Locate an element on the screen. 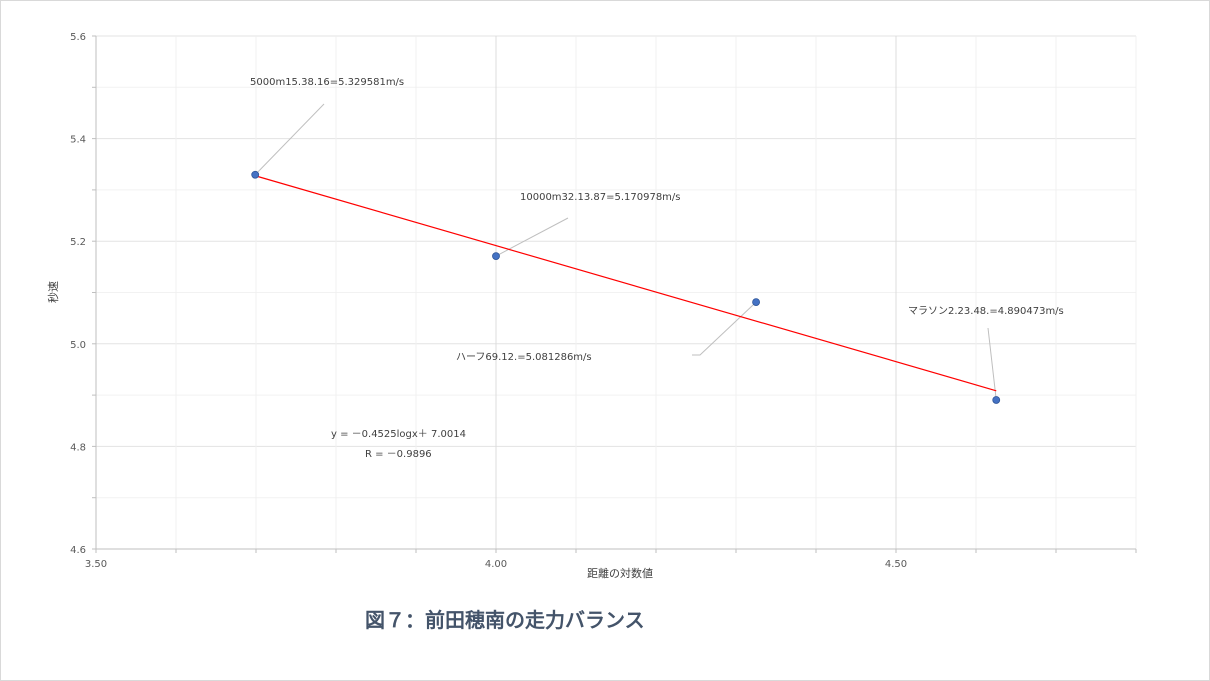 Image resolution: width=1210 pixels, height=681 pixels. x-tick-label: 4.50 is located at coordinates (896, 564).